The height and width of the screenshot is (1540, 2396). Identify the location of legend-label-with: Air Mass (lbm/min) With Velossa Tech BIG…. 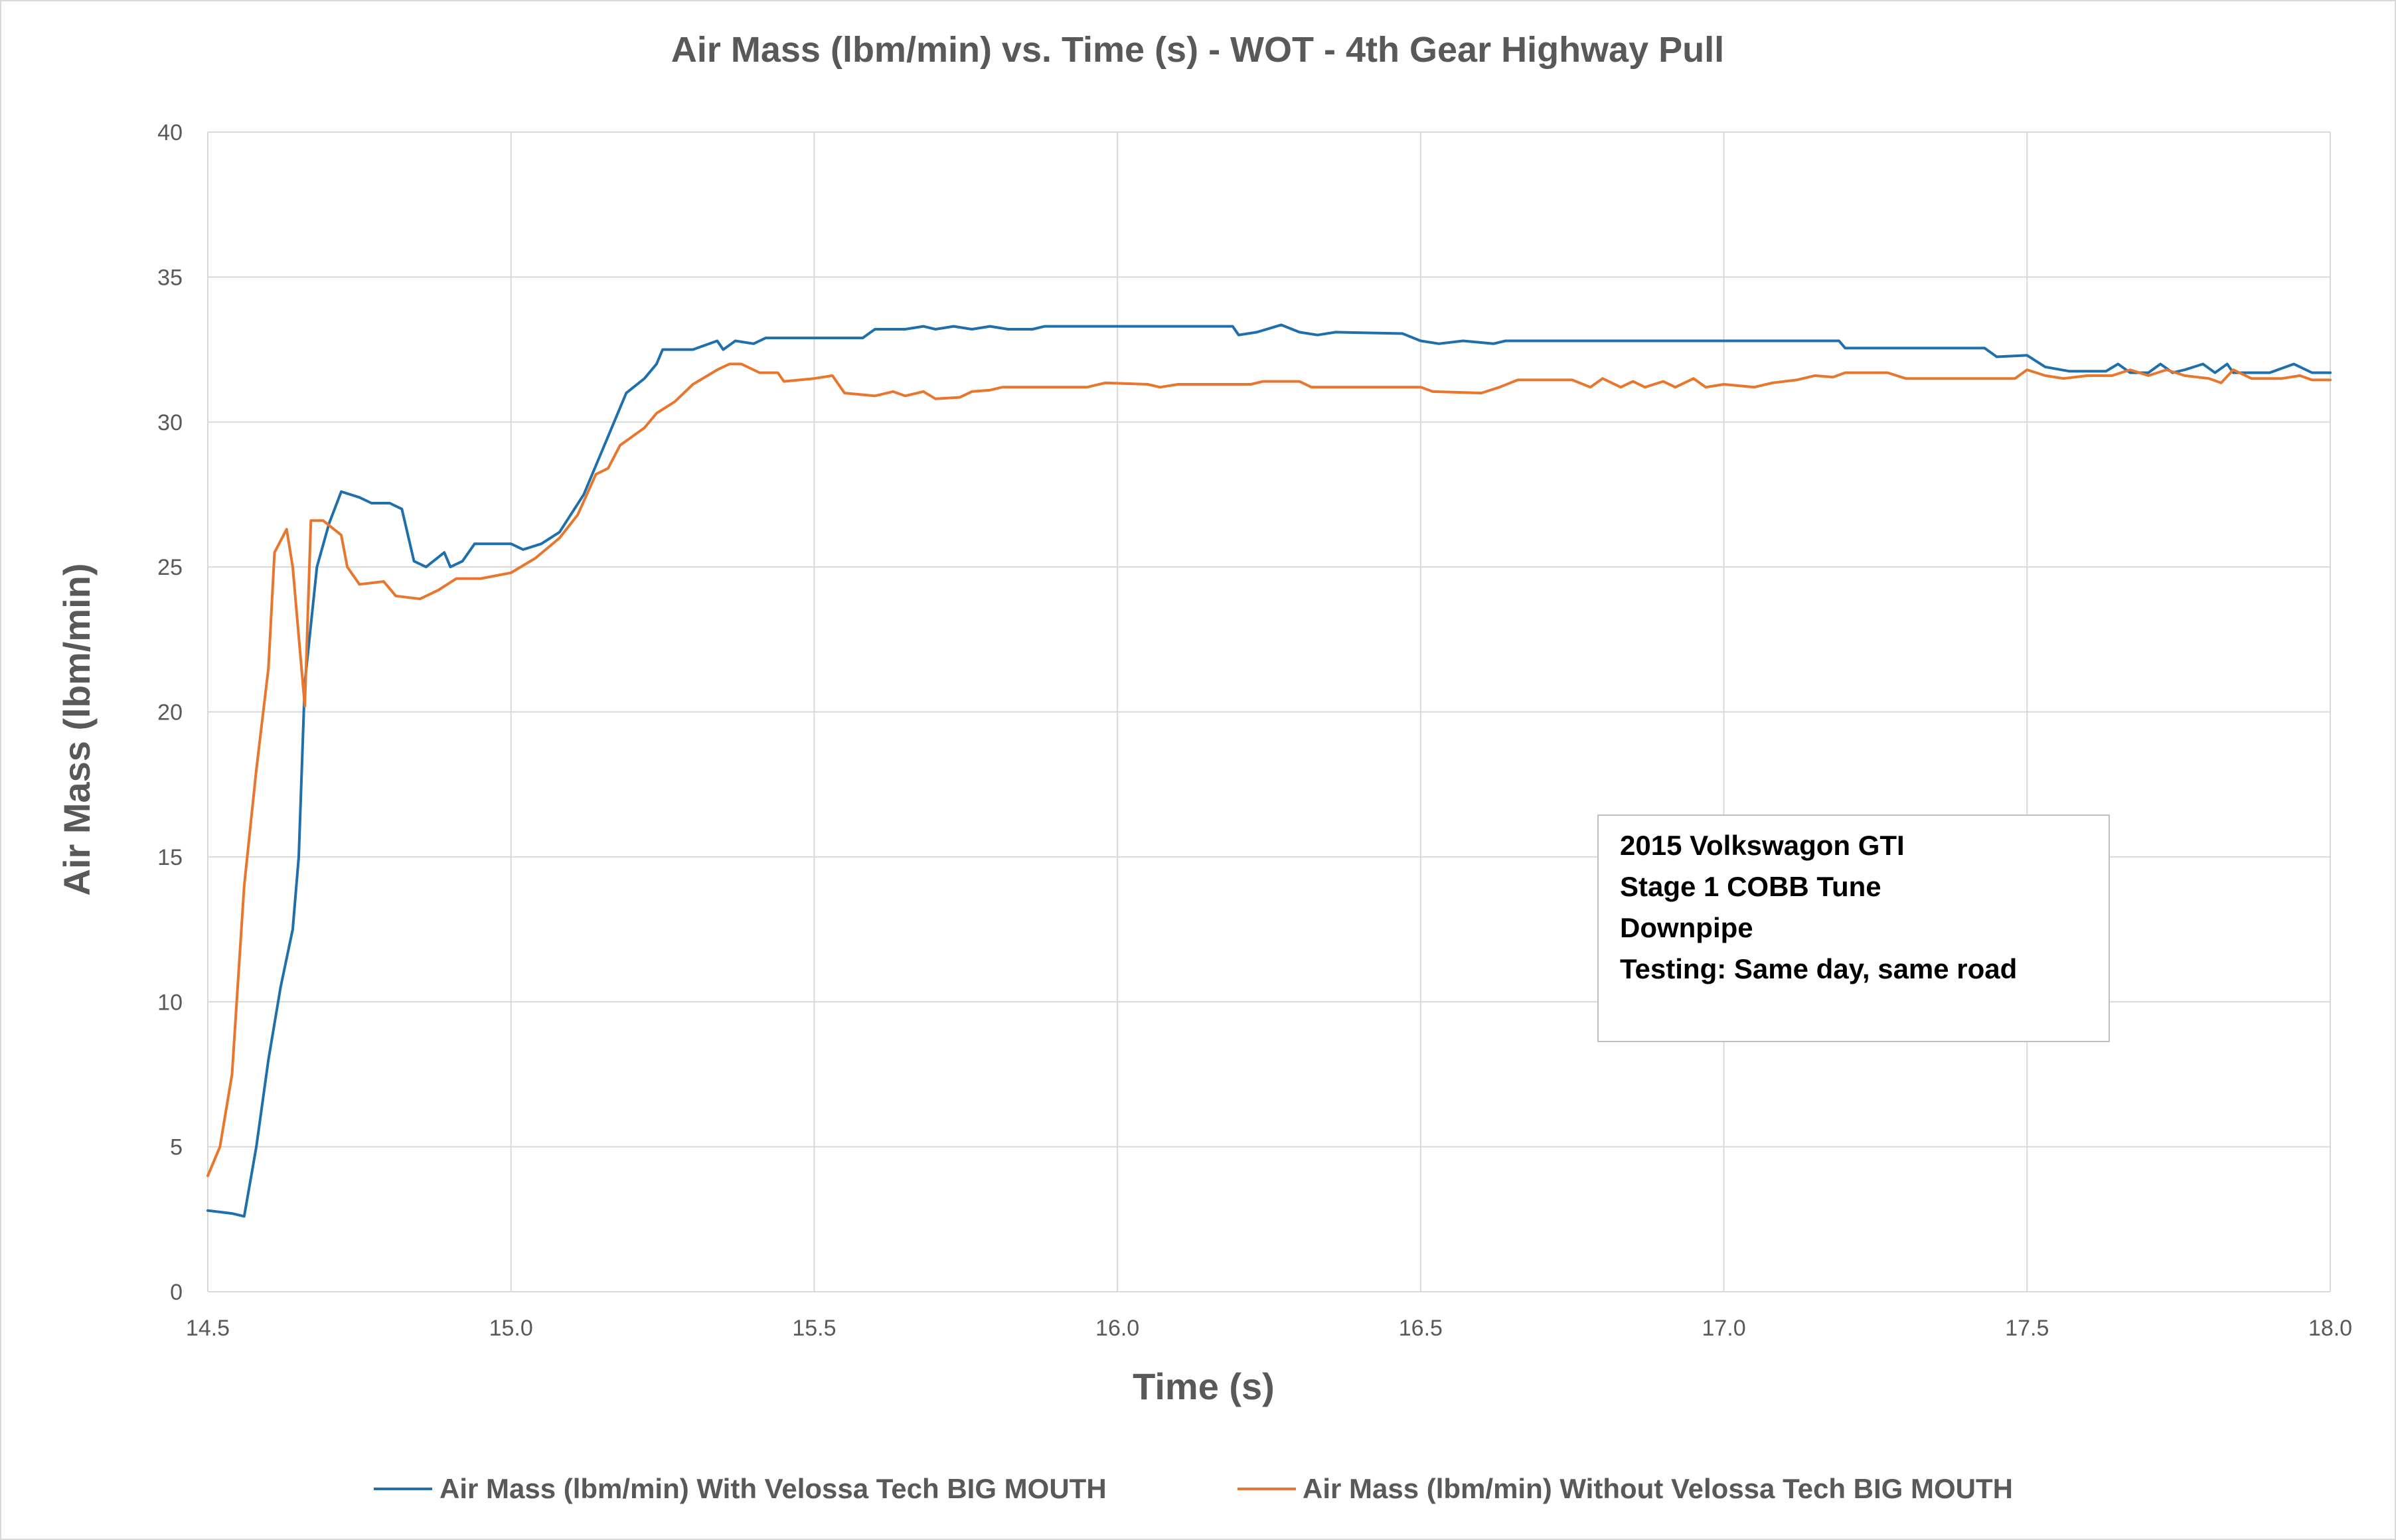
(773, 1488).